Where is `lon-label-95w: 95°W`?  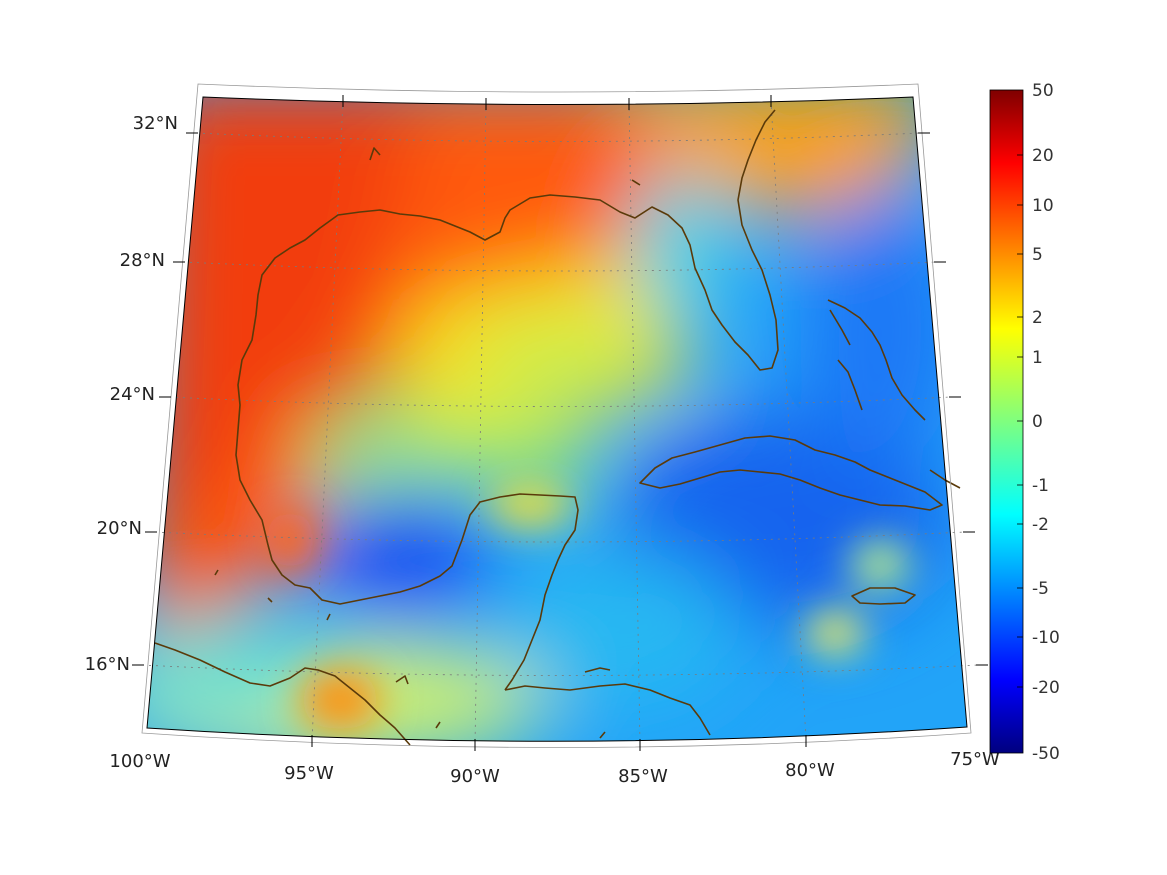 lon-label-95w: 95°W is located at coordinates (309, 773).